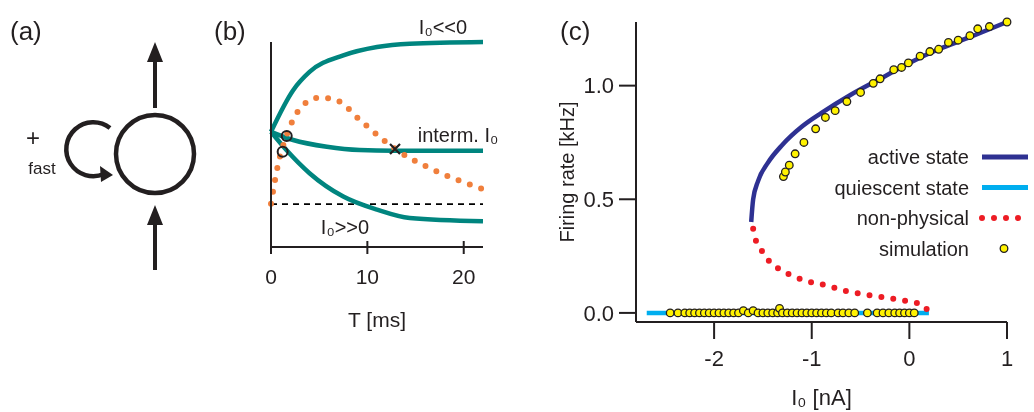 This screenshot has width=1034, height=412. What do you see at coordinates (912, 218) in the screenshot?
I see `legend-label: non-physical` at bounding box center [912, 218].